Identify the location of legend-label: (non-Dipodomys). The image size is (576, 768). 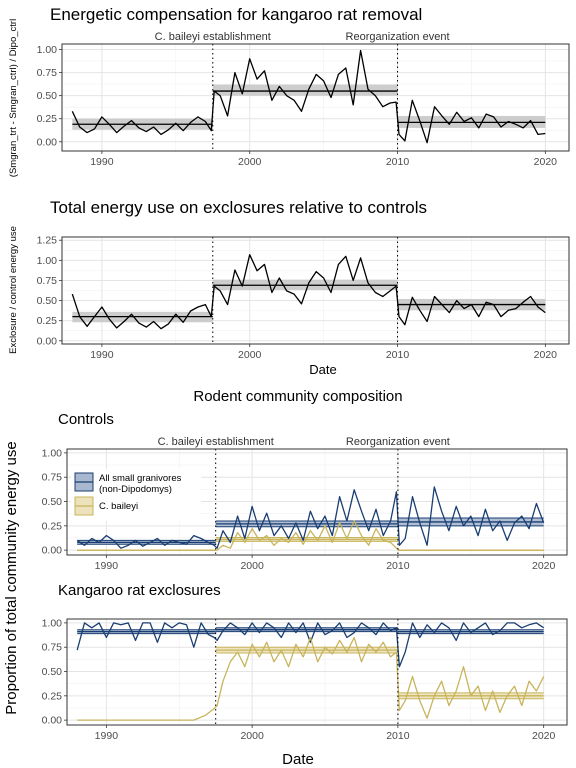
(135, 489).